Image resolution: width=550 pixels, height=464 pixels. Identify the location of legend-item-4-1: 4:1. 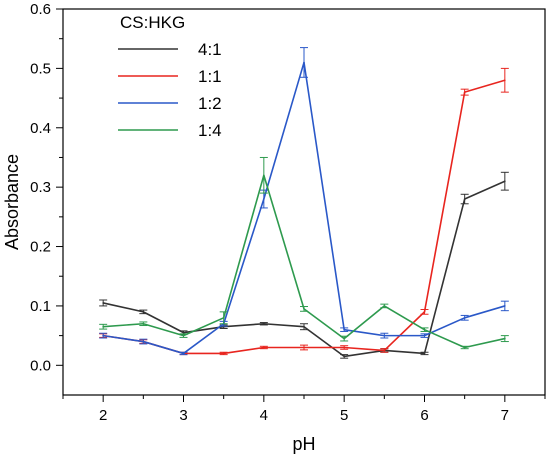
(170, 49).